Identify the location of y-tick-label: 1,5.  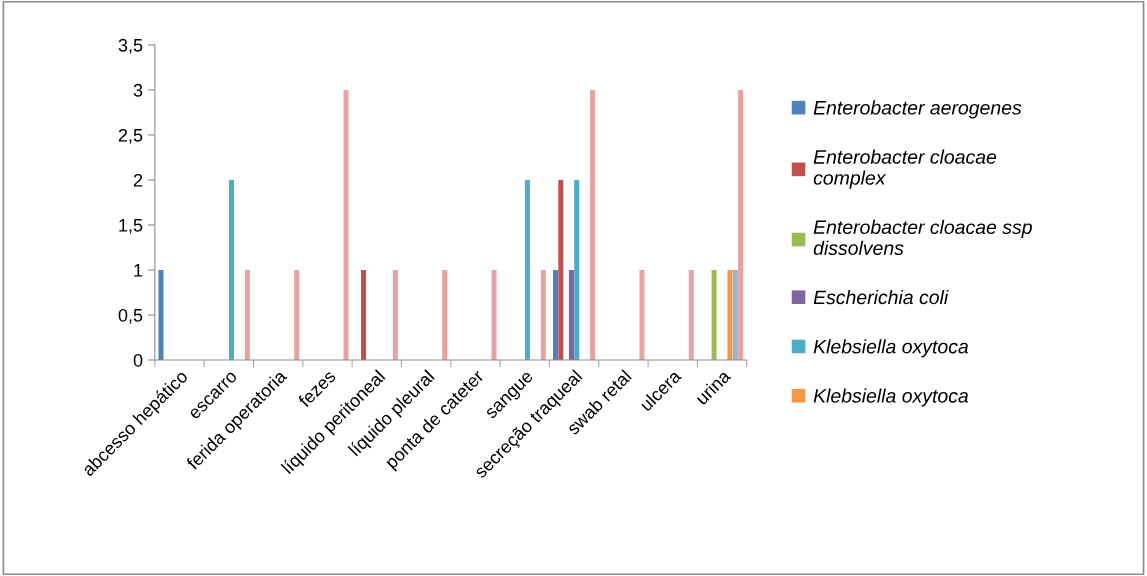
(131, 226).